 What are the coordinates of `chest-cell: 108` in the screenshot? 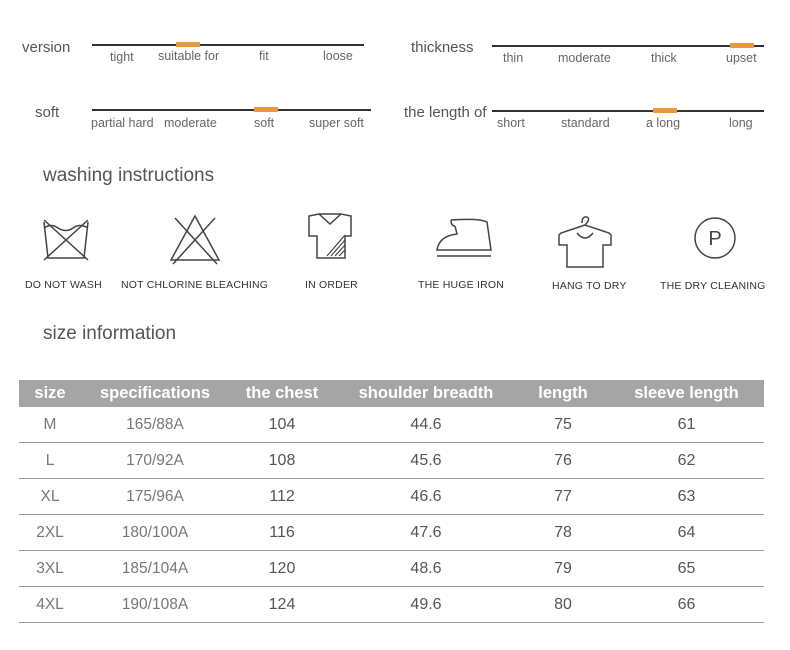 It's located at (282, 460).